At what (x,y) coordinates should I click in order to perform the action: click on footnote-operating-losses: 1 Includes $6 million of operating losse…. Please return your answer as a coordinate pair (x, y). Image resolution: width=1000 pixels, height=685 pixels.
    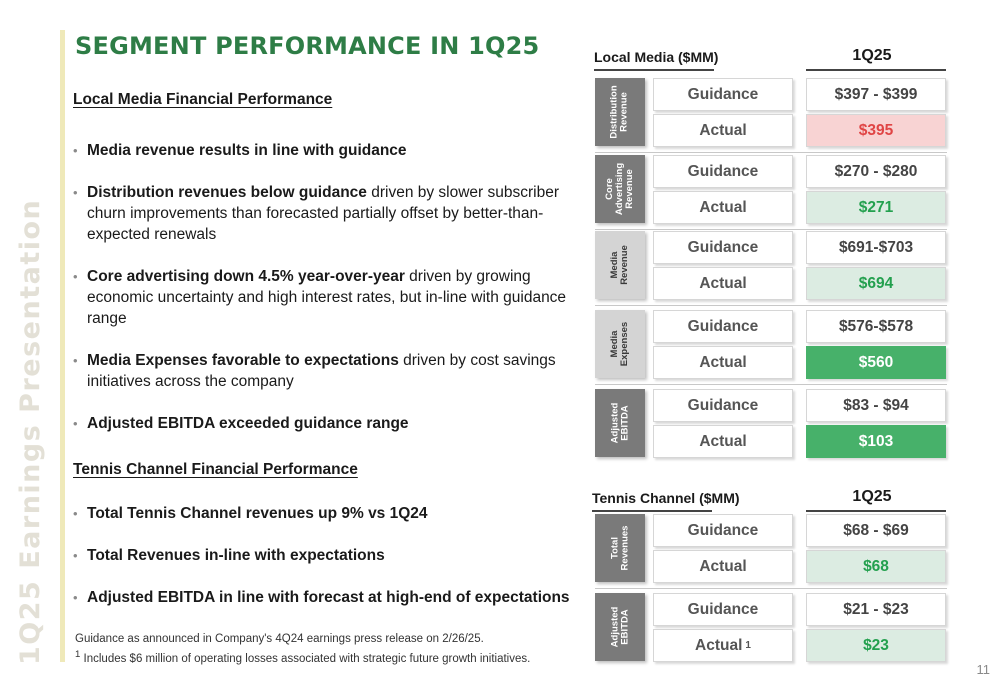
    Looking at the image, I should click on (302, 657).